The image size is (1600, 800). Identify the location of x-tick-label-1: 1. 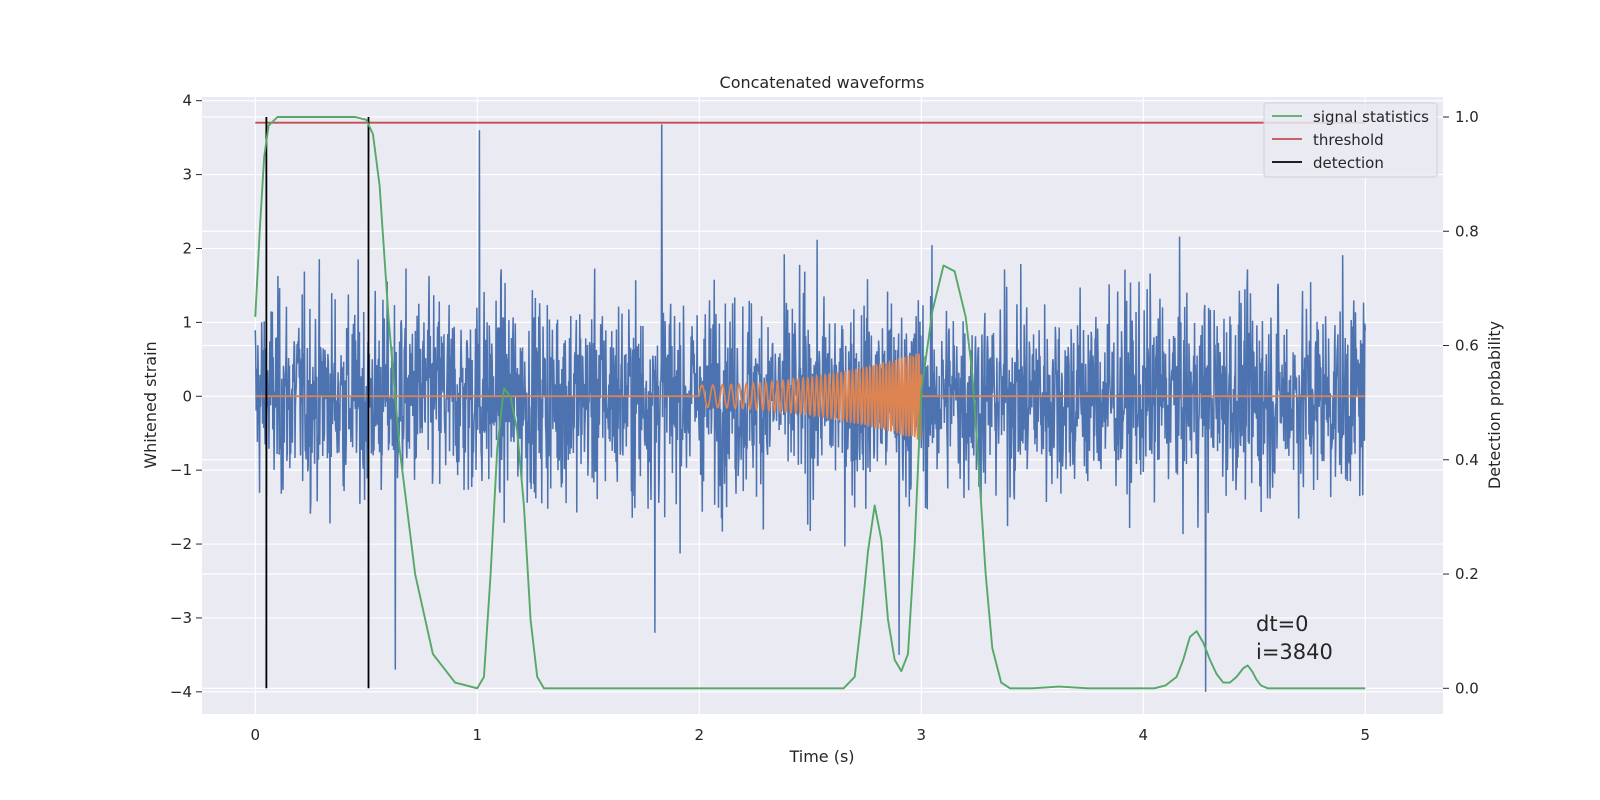
(478, 735).